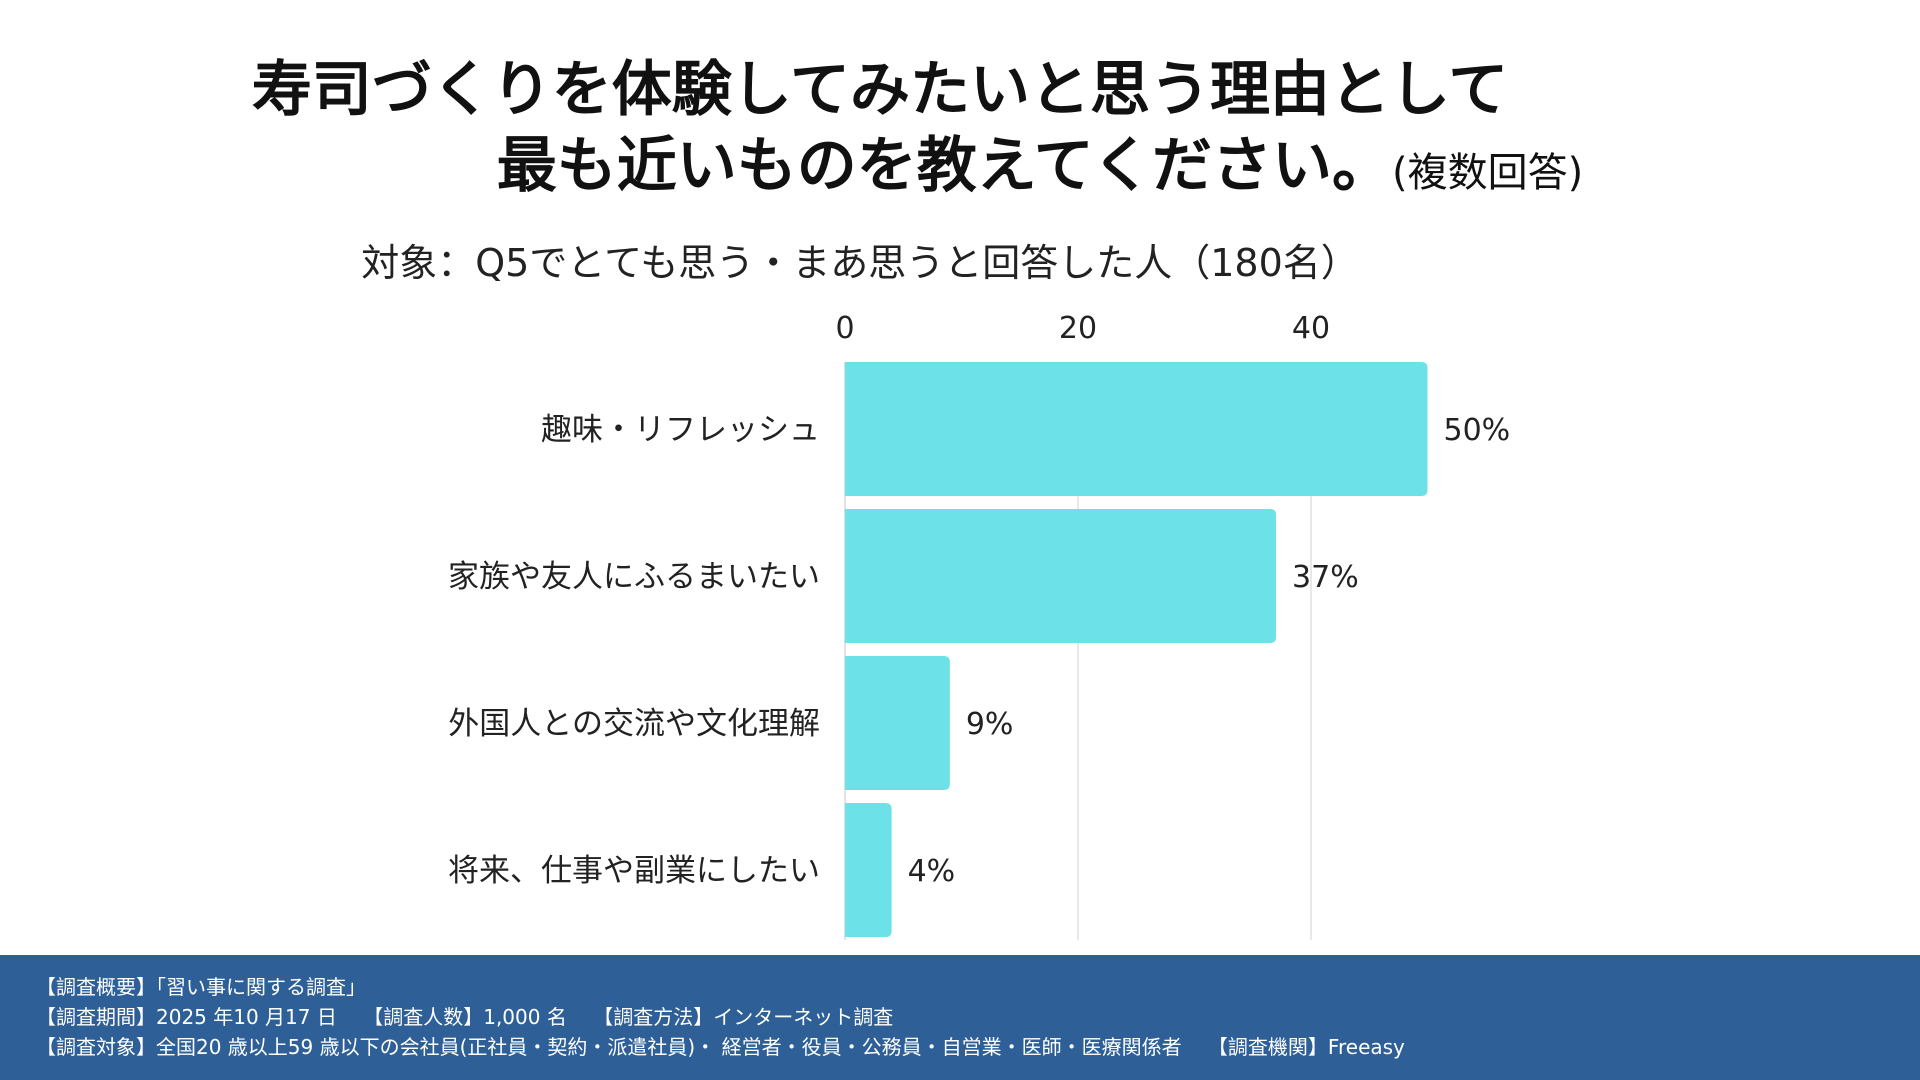 This screenshot has height=1080, width=1920. I want to click on value-label-0: 50%, so click(1477, 430).